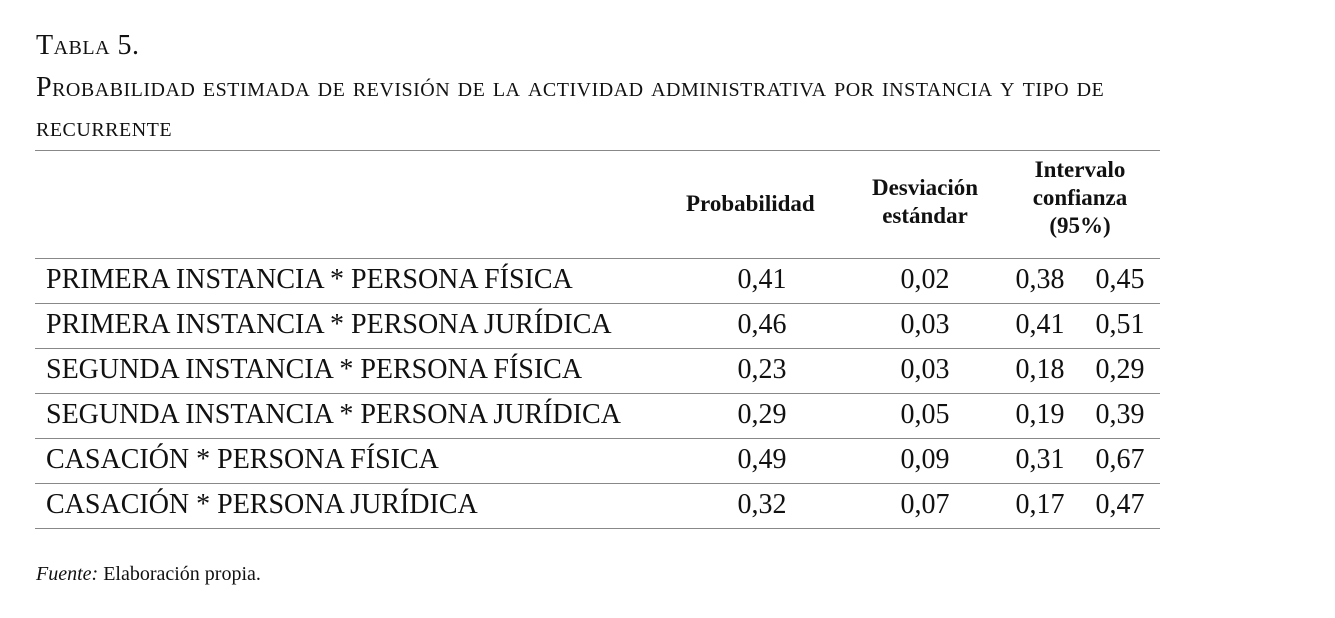 The image size is (1335, 618). I want to click on header-confidence-interval: Intervalo confianza (95%), so click(1080, 198).